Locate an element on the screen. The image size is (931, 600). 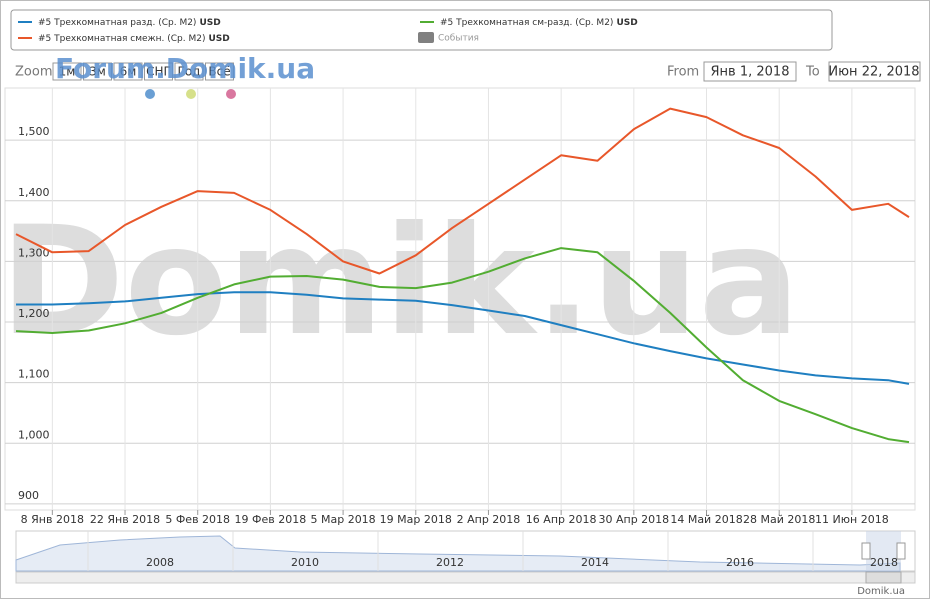
legend-label: События is located at coordinates (458, 39).